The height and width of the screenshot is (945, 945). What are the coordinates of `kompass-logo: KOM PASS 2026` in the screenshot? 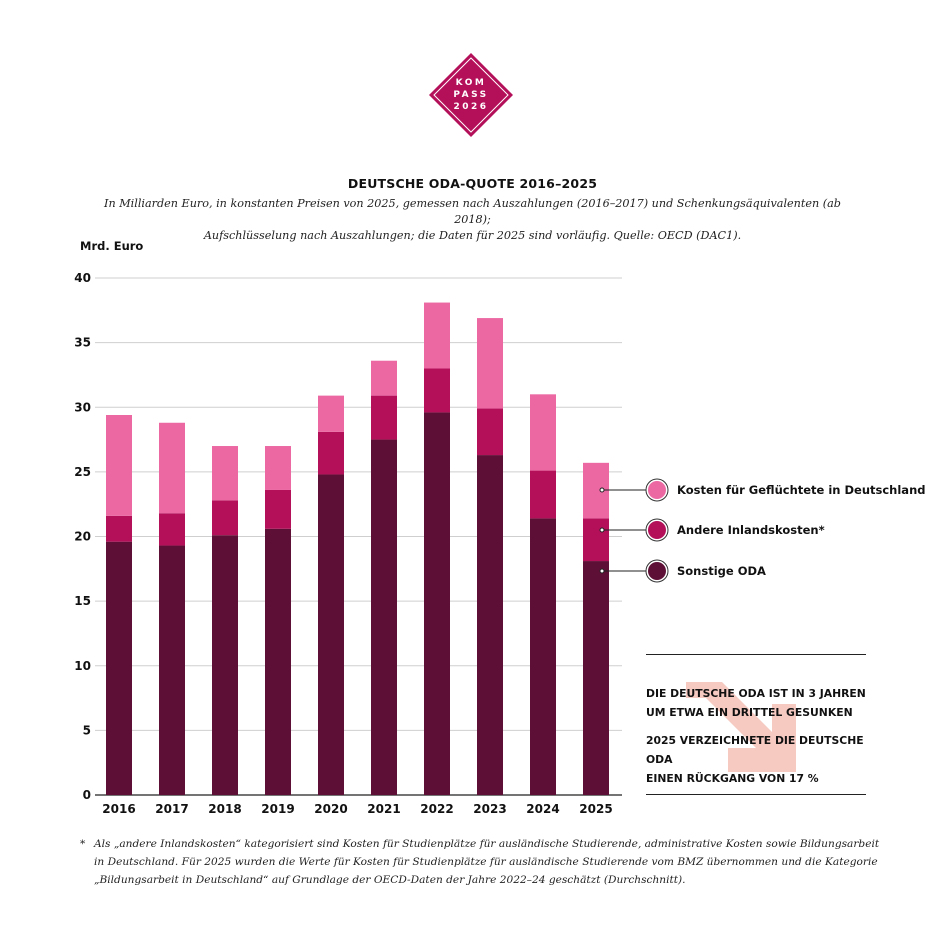 It's located at (471, 95).